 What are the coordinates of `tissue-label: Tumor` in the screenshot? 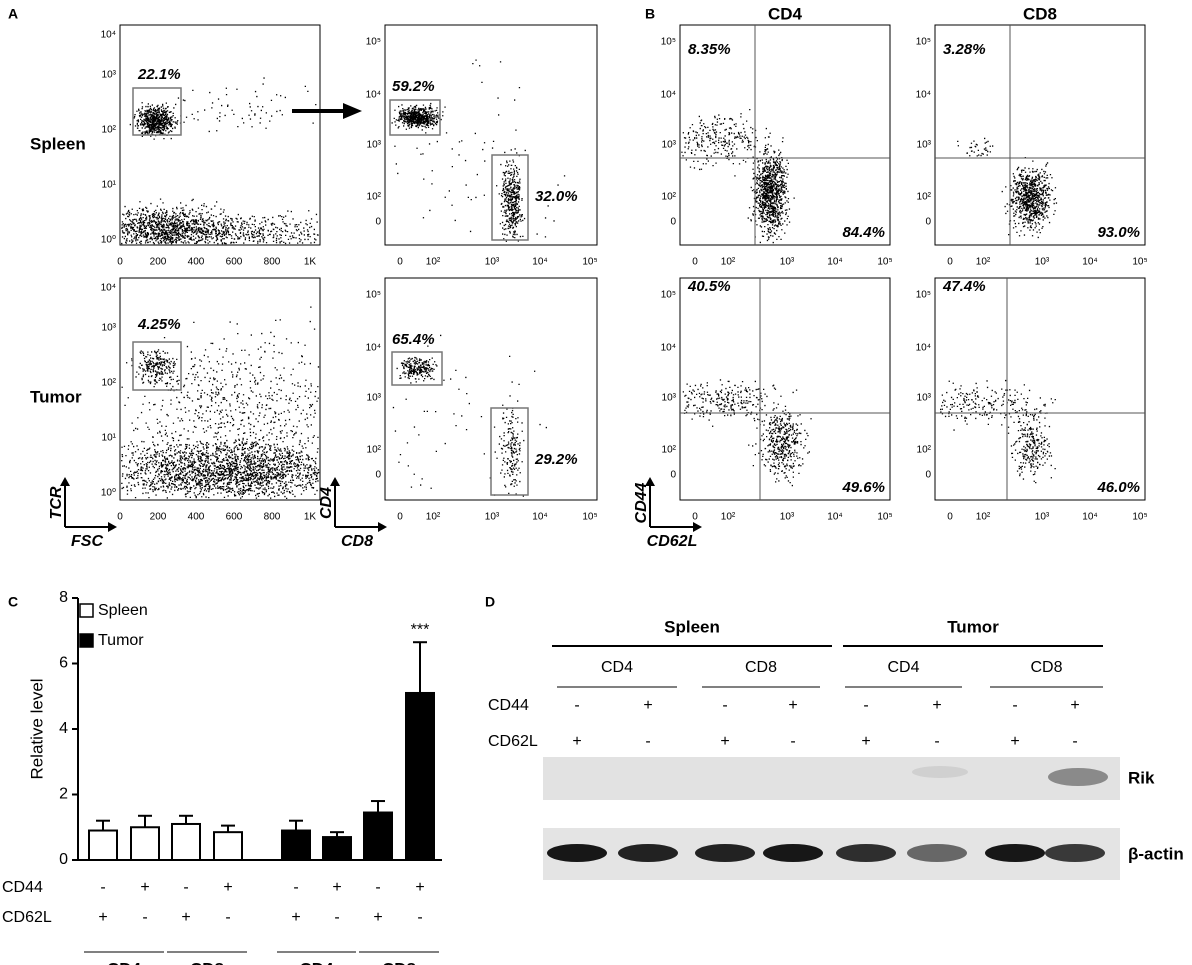 It's located at (973, 626).